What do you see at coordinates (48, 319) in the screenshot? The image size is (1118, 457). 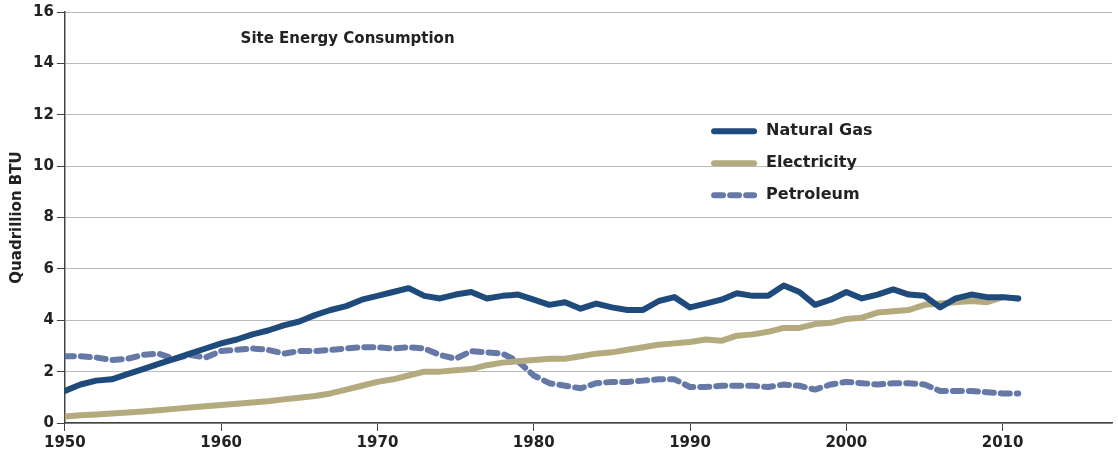 I see `y-tick-label: 4` at bounding box center [48, 319].